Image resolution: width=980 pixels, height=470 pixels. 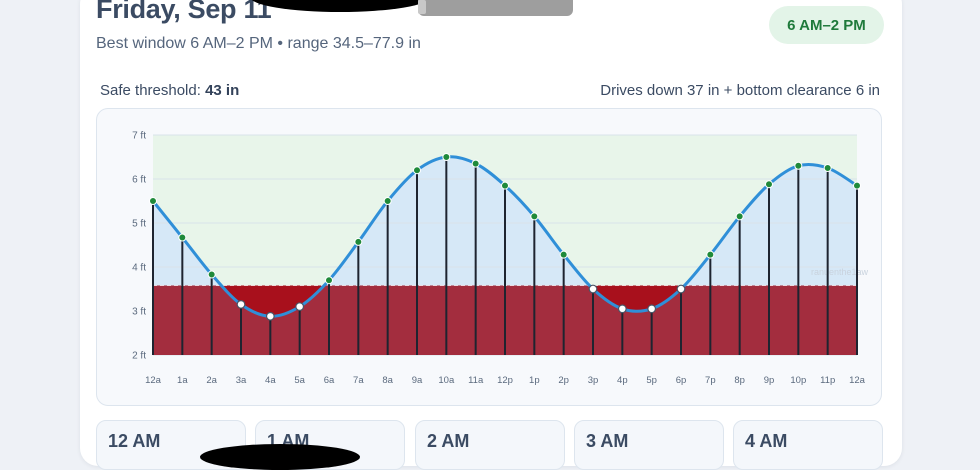 I want to click on threshold-value: 43 in, so click(x=222, y=90).